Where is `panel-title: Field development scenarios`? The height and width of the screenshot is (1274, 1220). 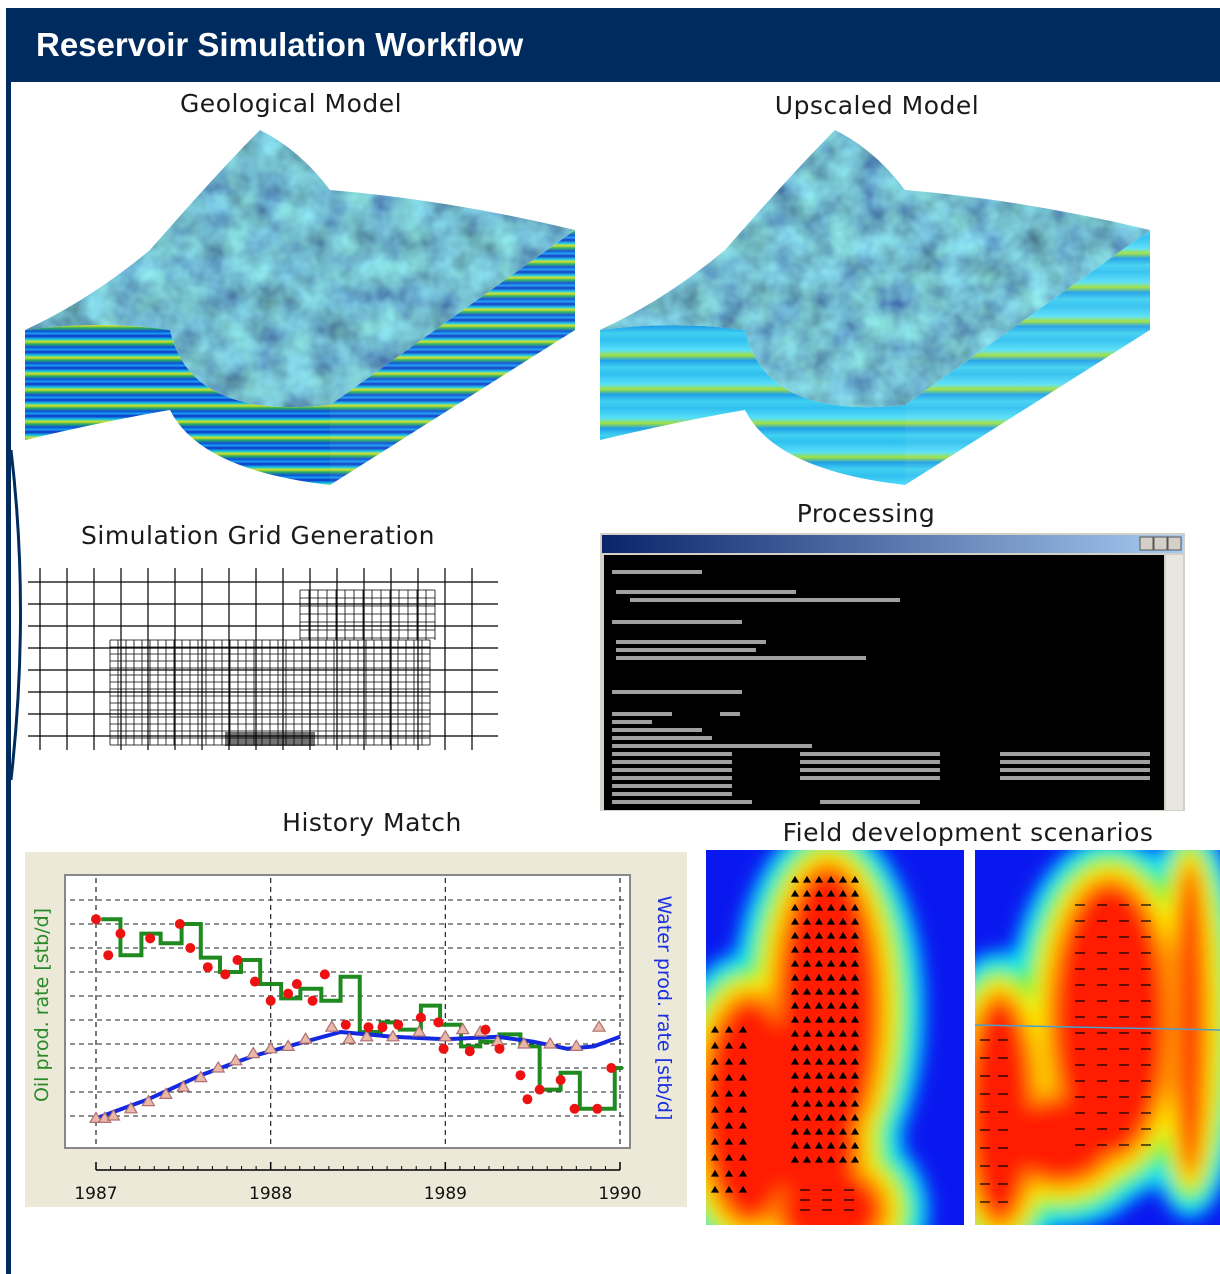
panel-title: Field development scenarios is located at coordinates (968, 832).